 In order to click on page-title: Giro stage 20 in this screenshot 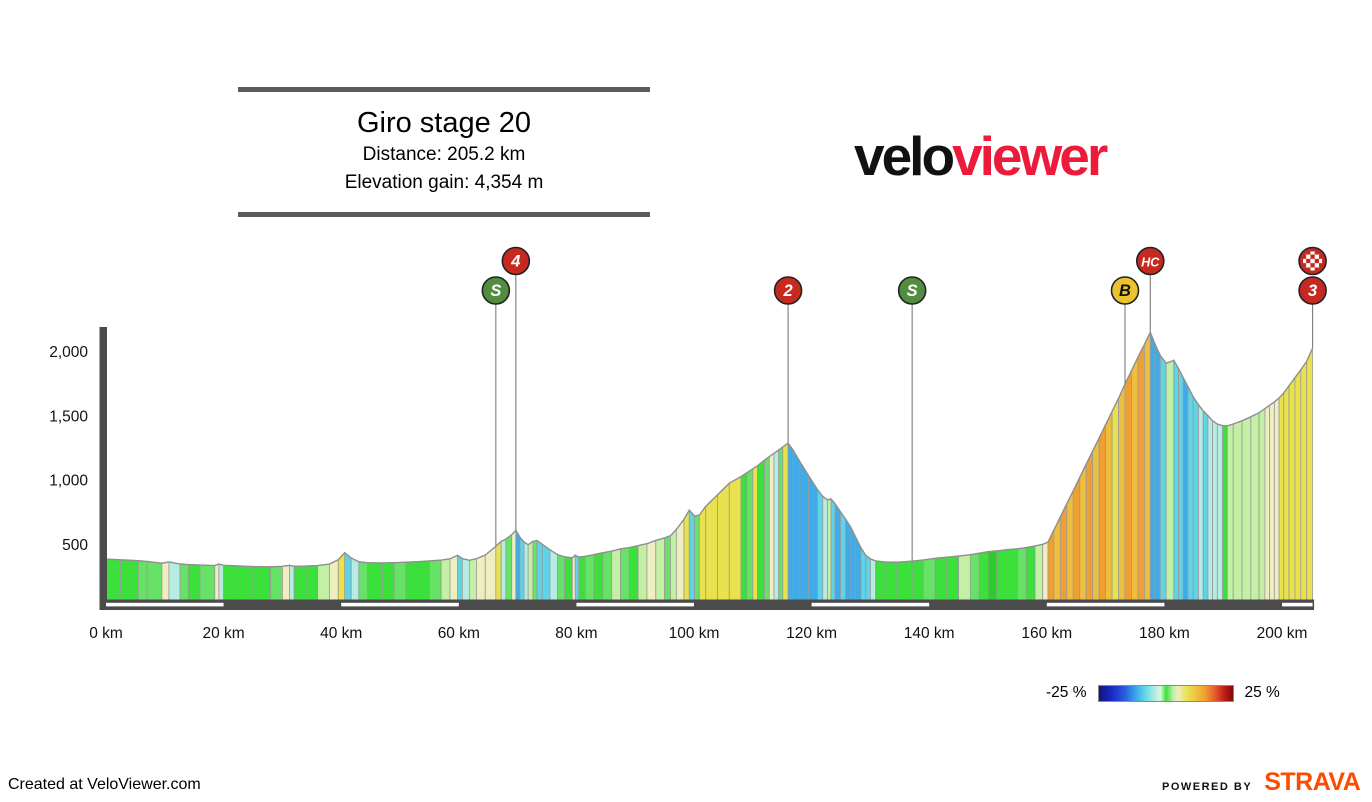, I will do `click(444, 123)`.